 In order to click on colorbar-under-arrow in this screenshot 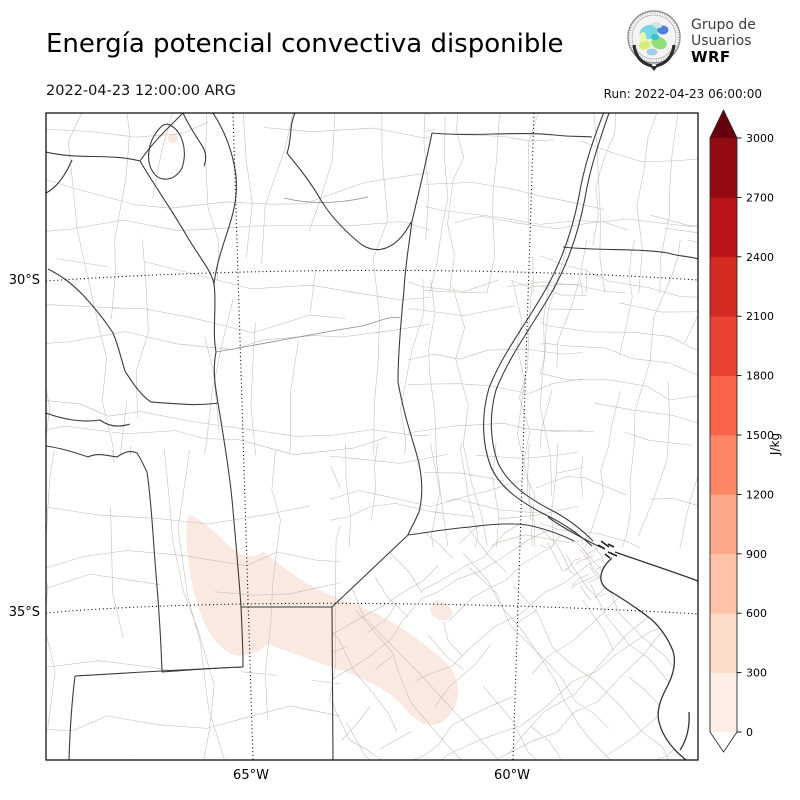, I will do `click(723, 742)`.